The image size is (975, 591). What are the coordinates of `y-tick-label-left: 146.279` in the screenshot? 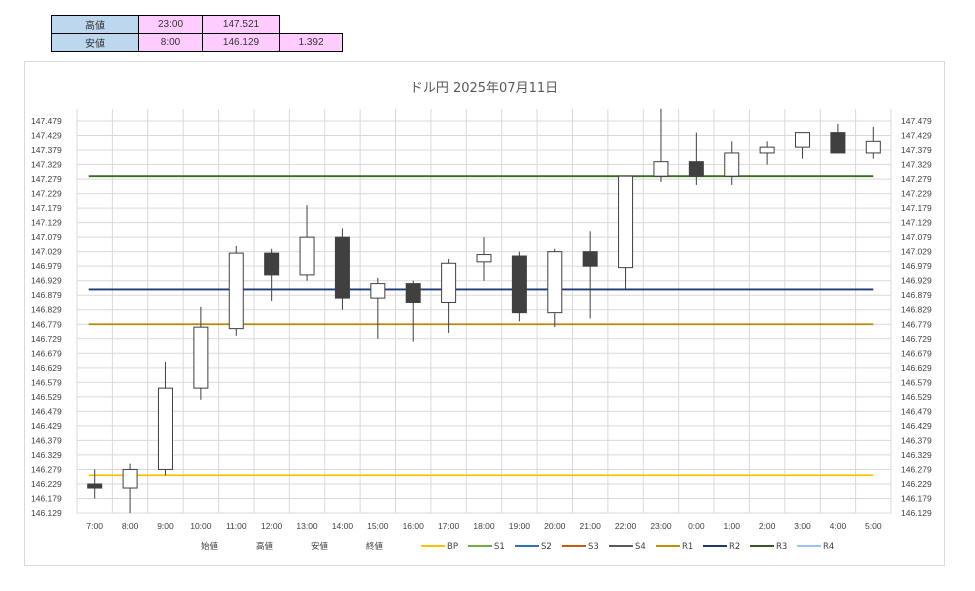 It's located at (46, 469).